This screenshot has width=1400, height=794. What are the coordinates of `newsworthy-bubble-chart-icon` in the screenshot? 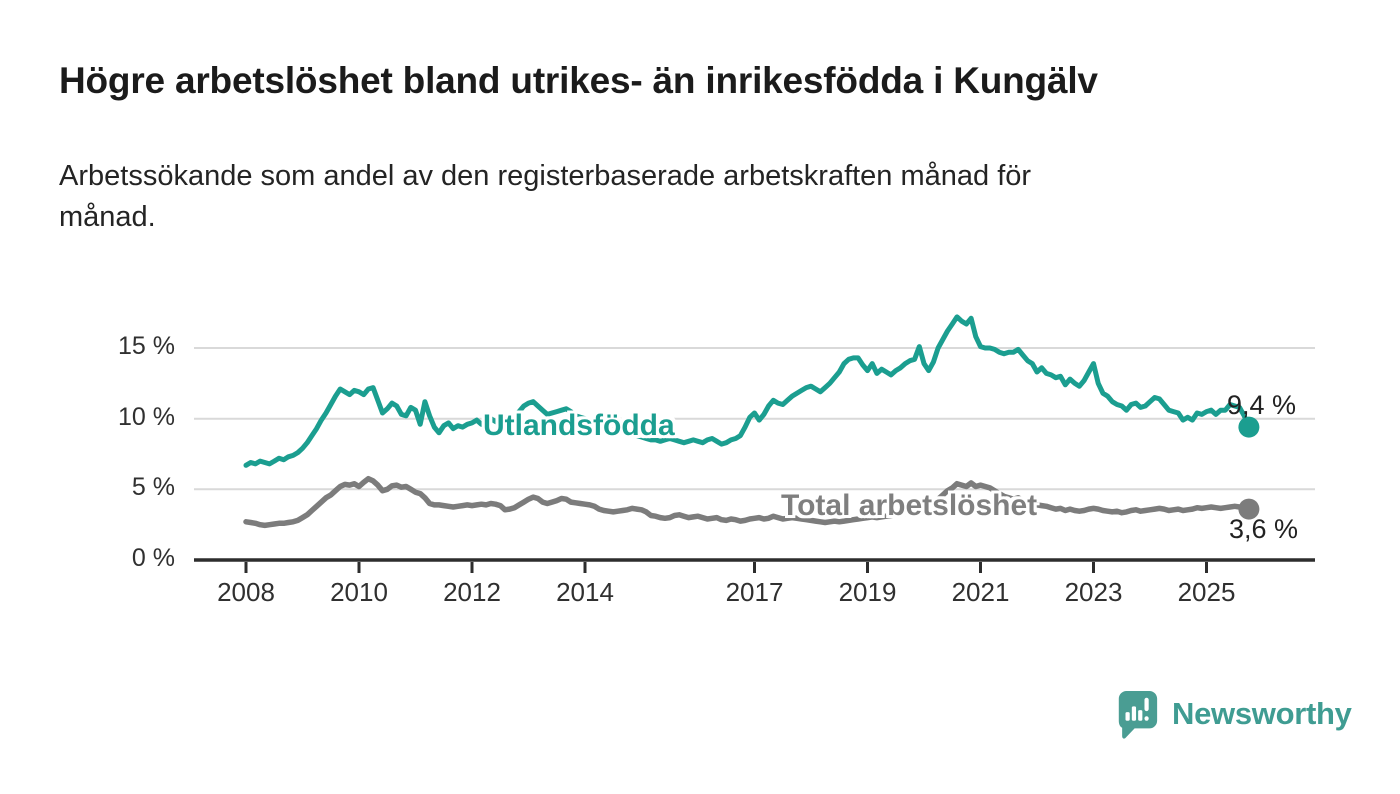 It's located at (1138, 715).